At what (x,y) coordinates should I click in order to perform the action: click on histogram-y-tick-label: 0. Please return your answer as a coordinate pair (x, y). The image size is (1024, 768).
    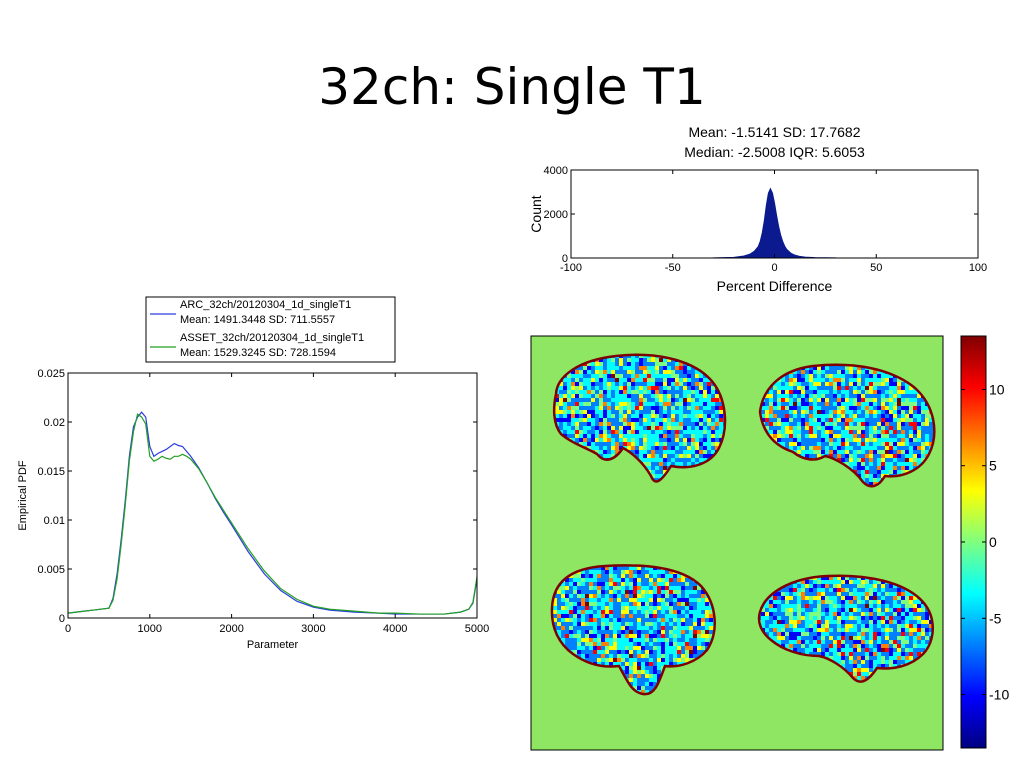
    Looking at the image, I should click on (565, 259).